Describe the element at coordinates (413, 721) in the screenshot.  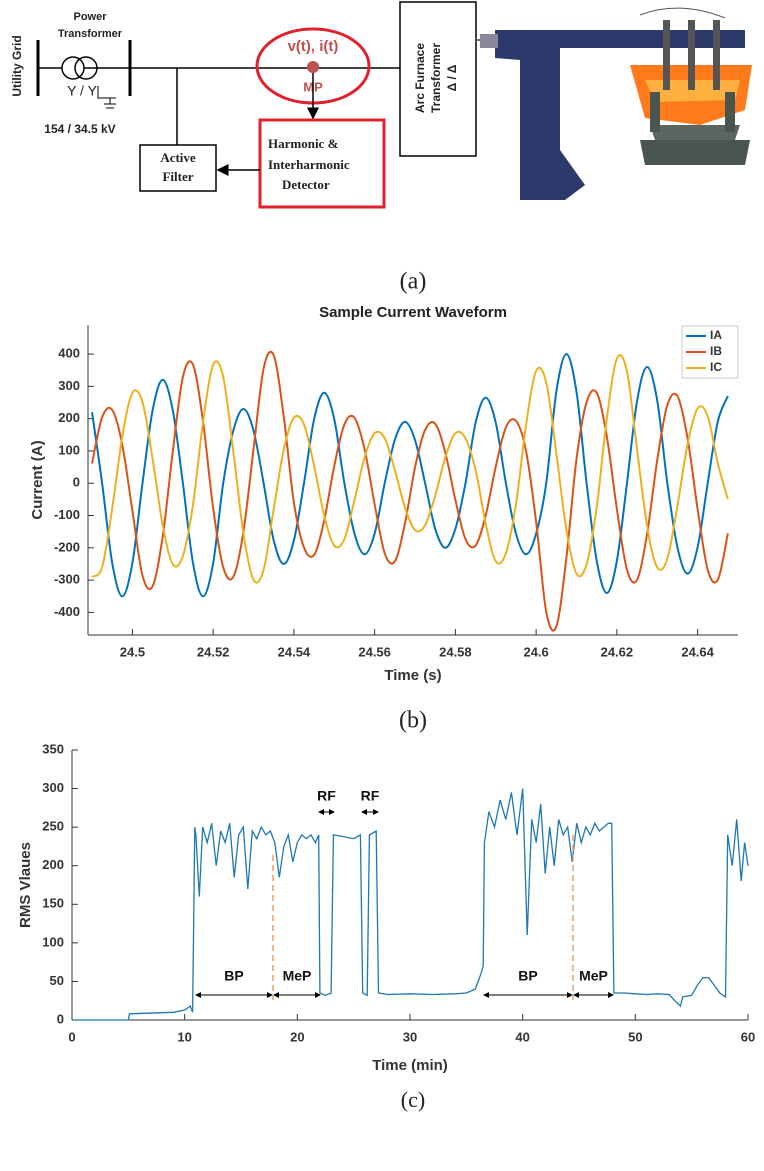
I see `caption: (b)` at that location.